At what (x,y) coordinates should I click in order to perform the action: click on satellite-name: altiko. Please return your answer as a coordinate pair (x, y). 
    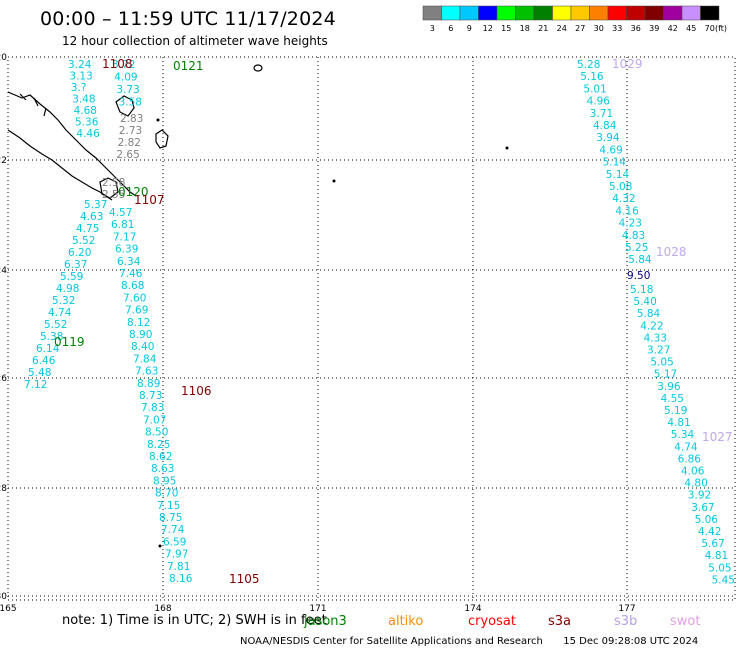
    Looking at the image, I should click on (405, 621).